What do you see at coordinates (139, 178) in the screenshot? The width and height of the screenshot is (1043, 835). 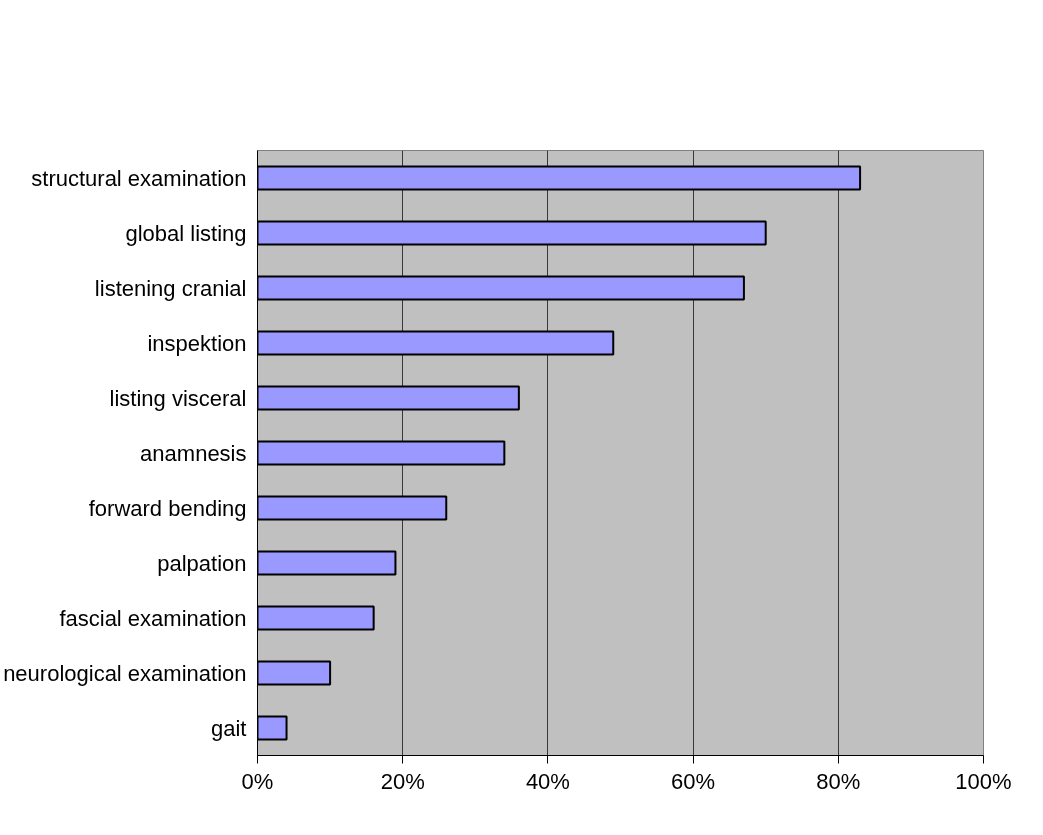 I see `y-tick-label: structural examination` at bounding box center [139, 178].